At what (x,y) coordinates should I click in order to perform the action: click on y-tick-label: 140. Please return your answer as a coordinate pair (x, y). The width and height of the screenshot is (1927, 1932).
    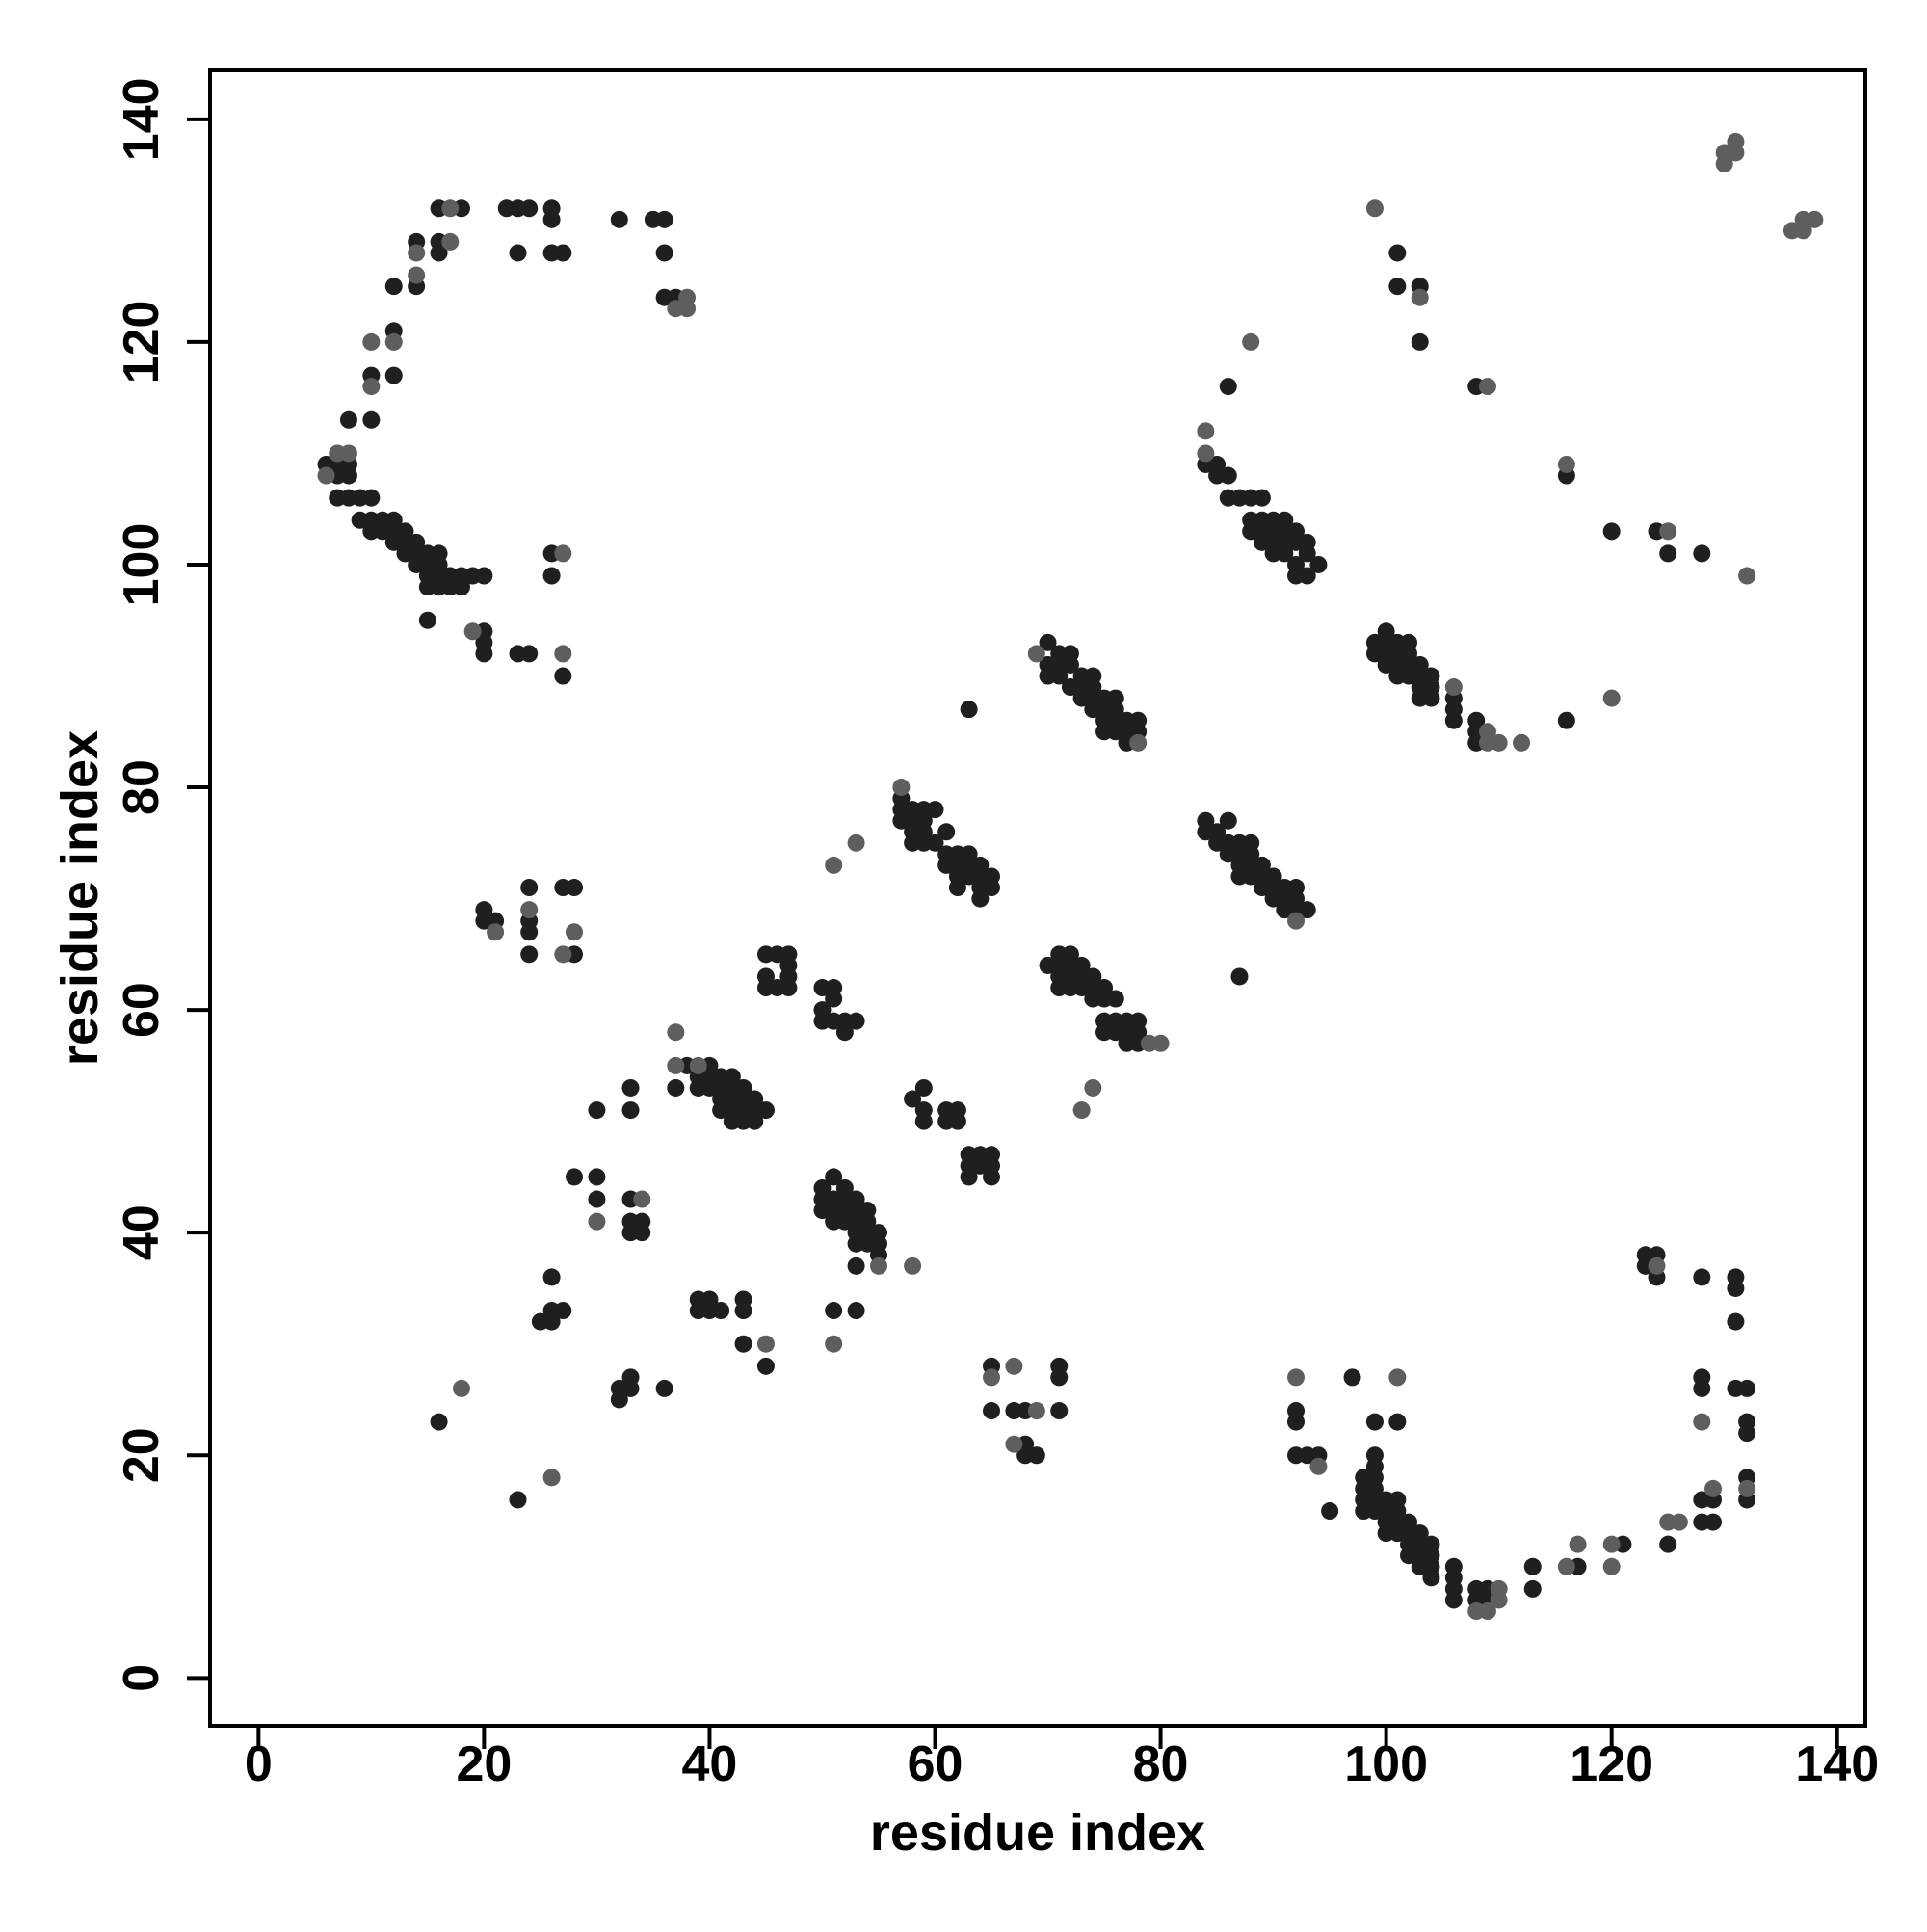
    Looking at the image, I should click on (142, 119).